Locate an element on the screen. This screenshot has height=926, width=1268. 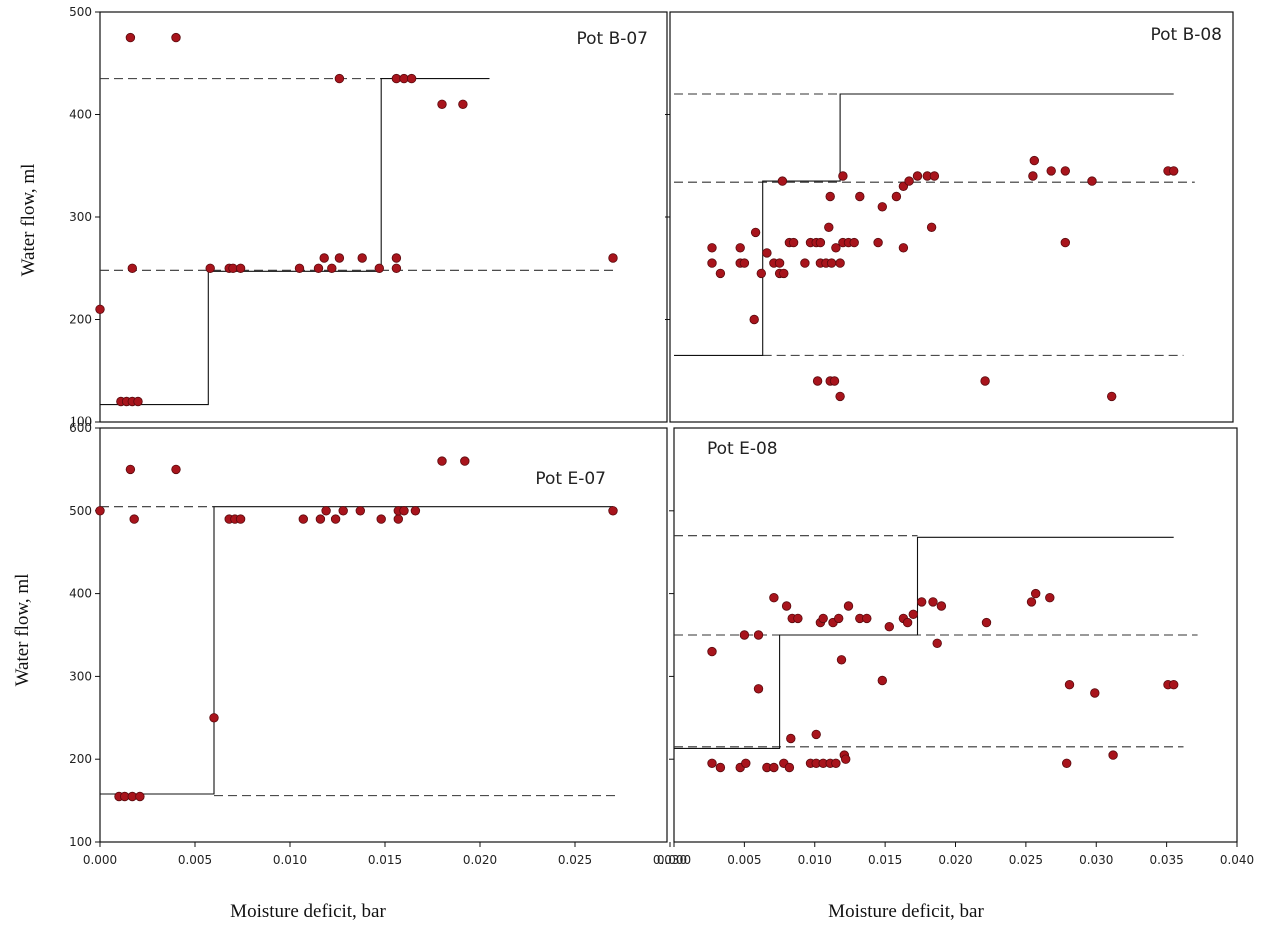
x-tick-label: 0.005 is located at coordinates (744, 860).